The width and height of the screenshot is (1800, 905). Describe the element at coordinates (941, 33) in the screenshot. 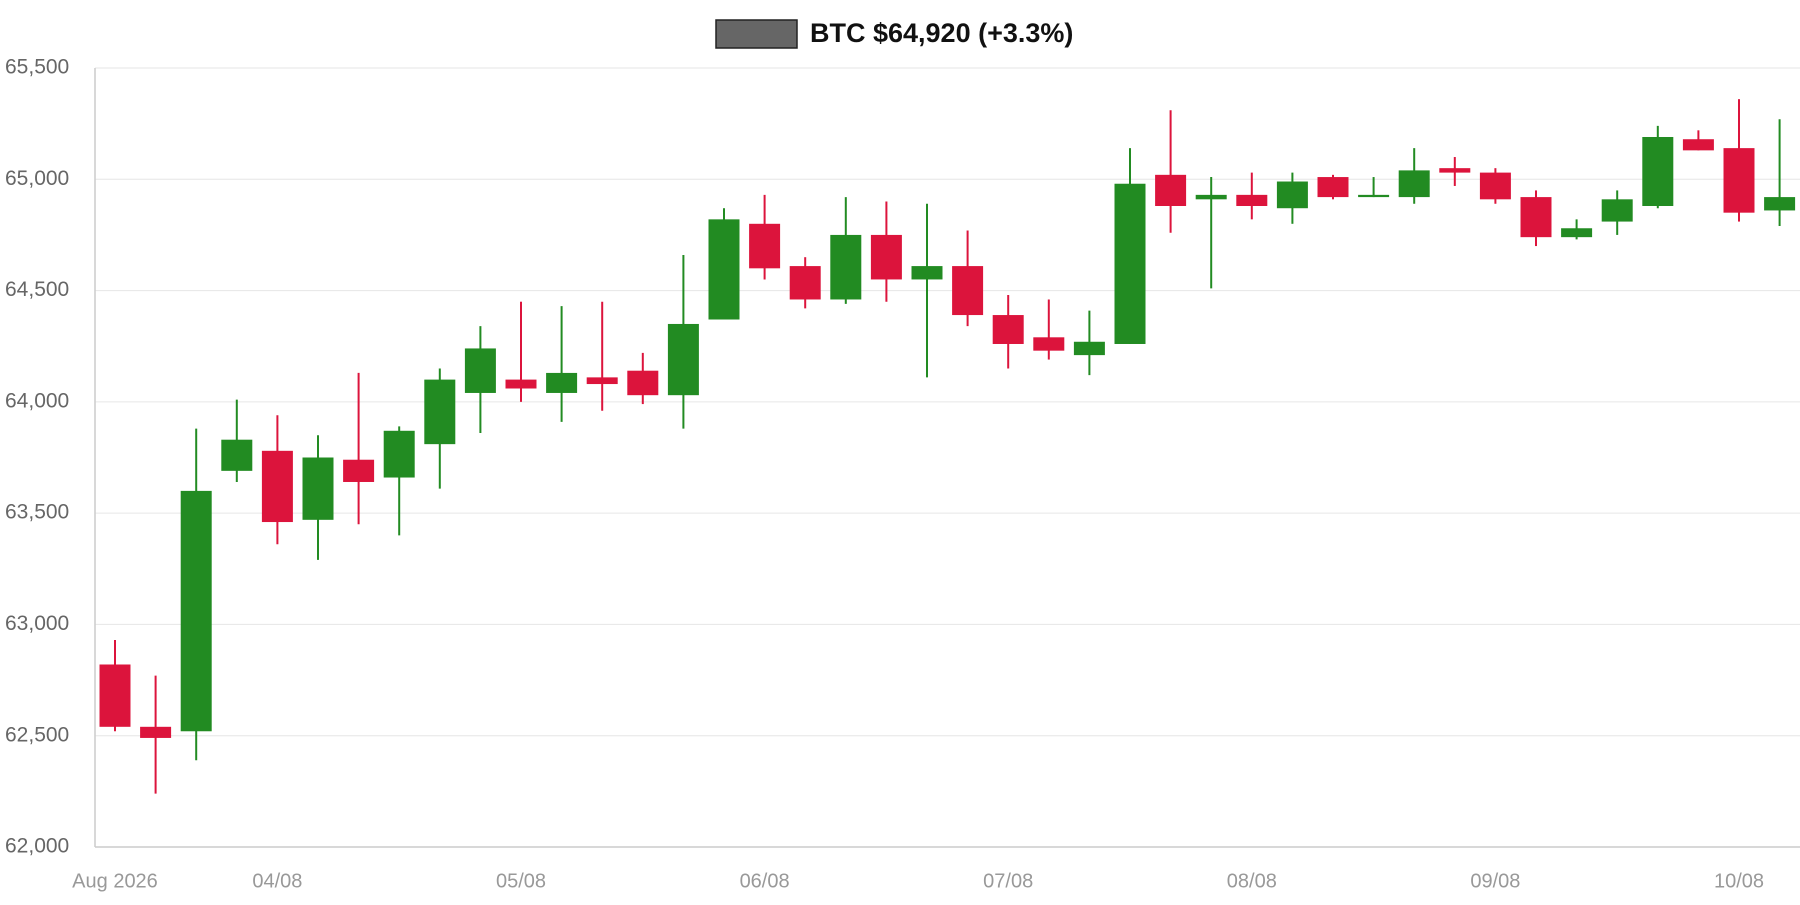

I see `legend-label: BTC $64,920 (+3.3%)` at that location.